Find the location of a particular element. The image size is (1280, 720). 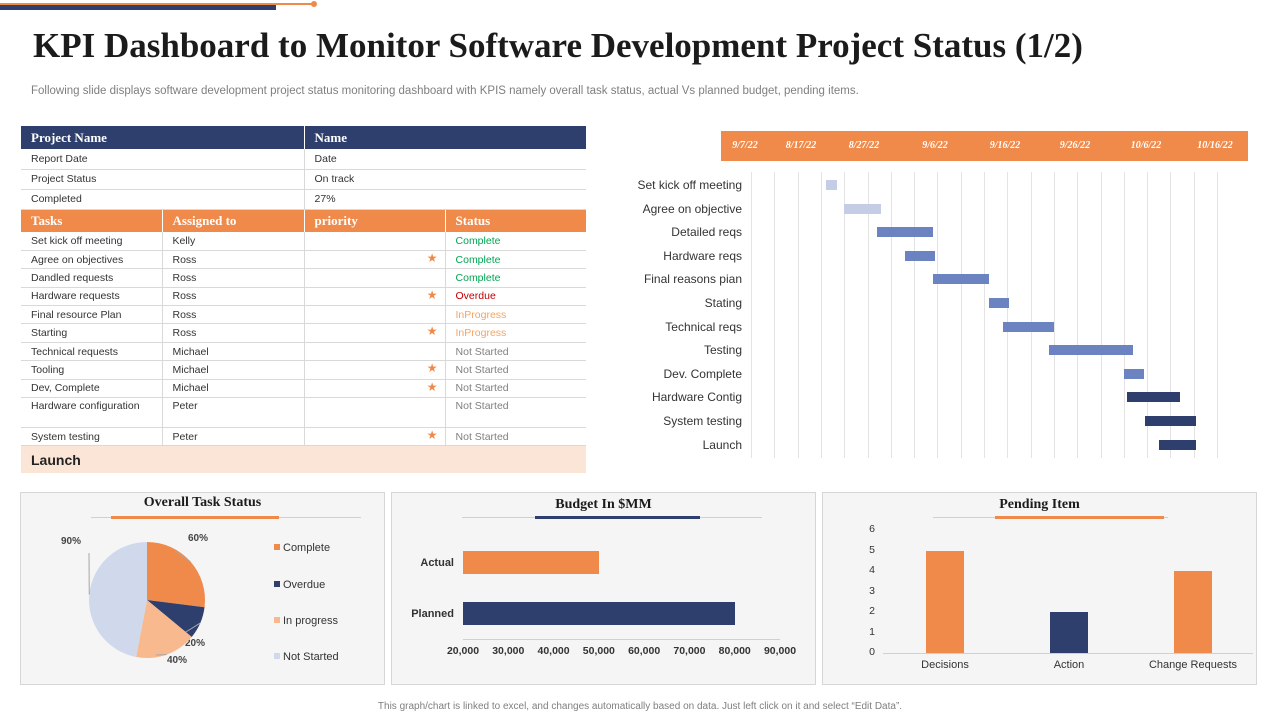

pending-category-label: Action is located at coordinates (1069, 665).